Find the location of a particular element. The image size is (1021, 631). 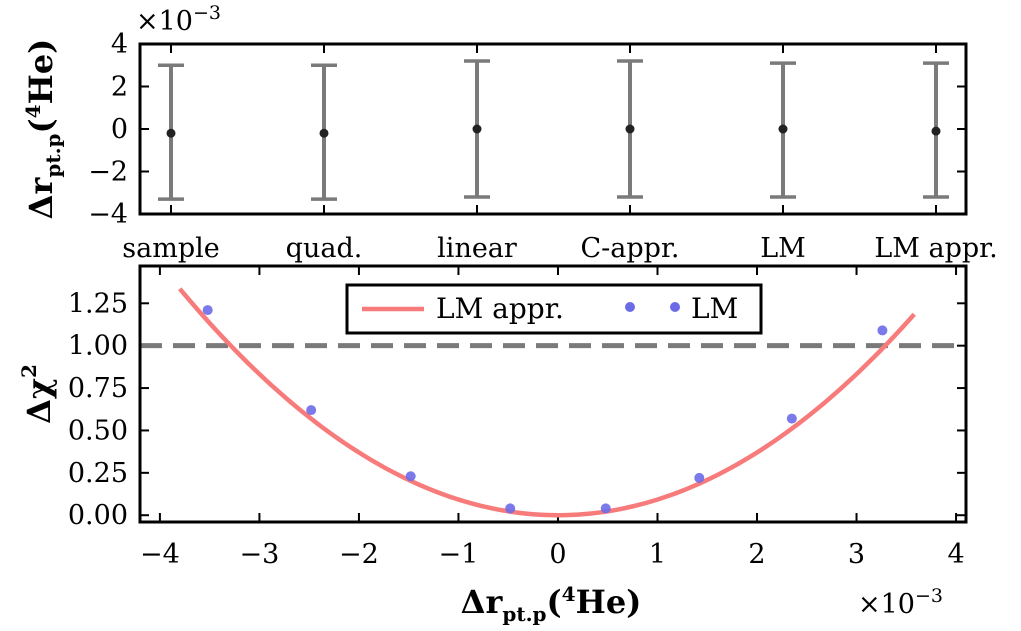

bottom-x-multiplier-exp: −3 is located at coordinates (929, 596).